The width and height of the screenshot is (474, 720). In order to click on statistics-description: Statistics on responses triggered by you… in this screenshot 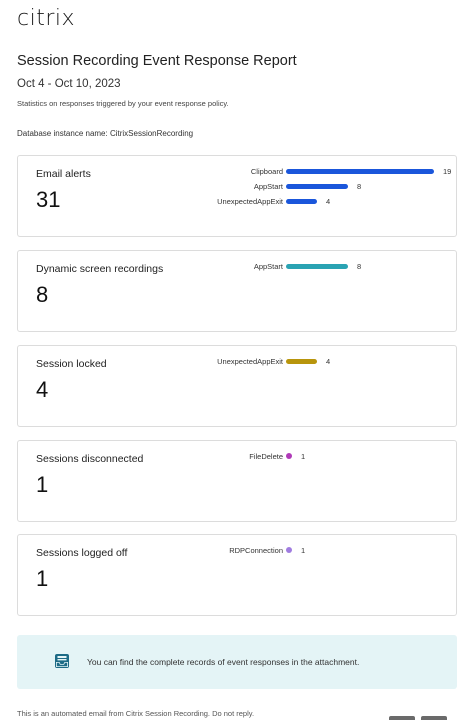, I will do `click(123, 103)`.